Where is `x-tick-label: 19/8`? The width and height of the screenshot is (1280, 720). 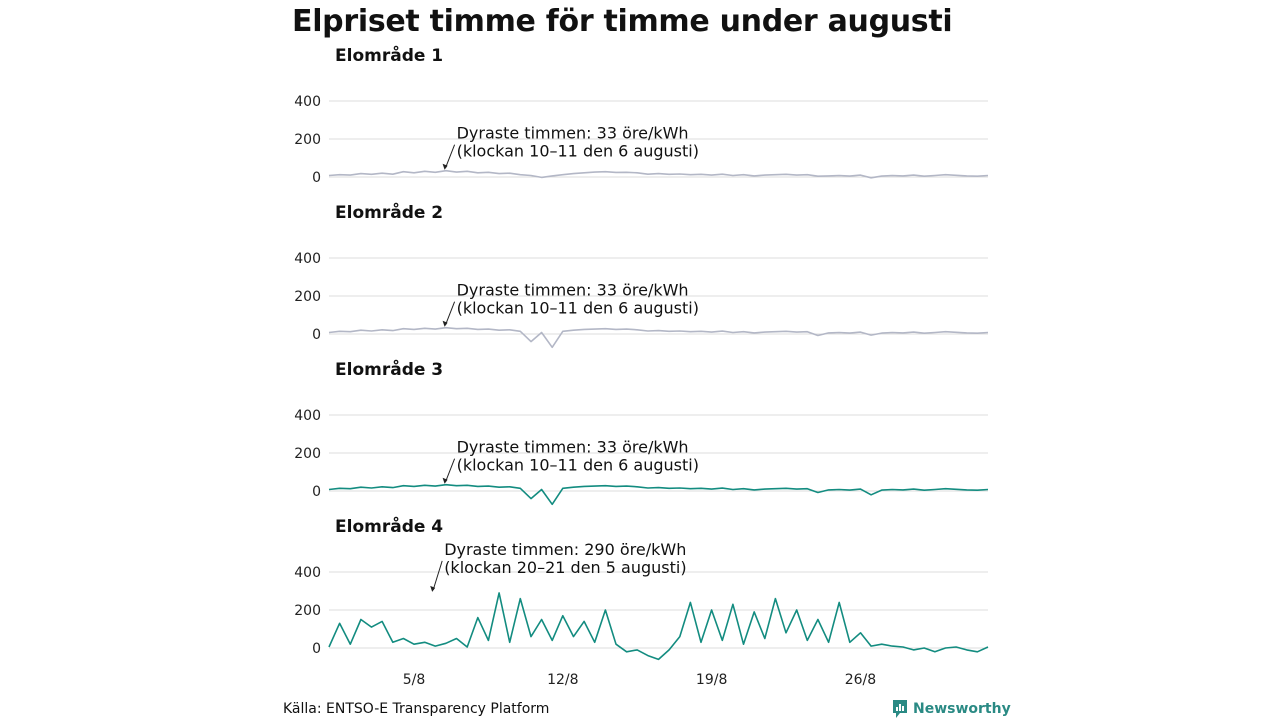 x-tick-label: 19/8 is located at coordinates (711, 680).